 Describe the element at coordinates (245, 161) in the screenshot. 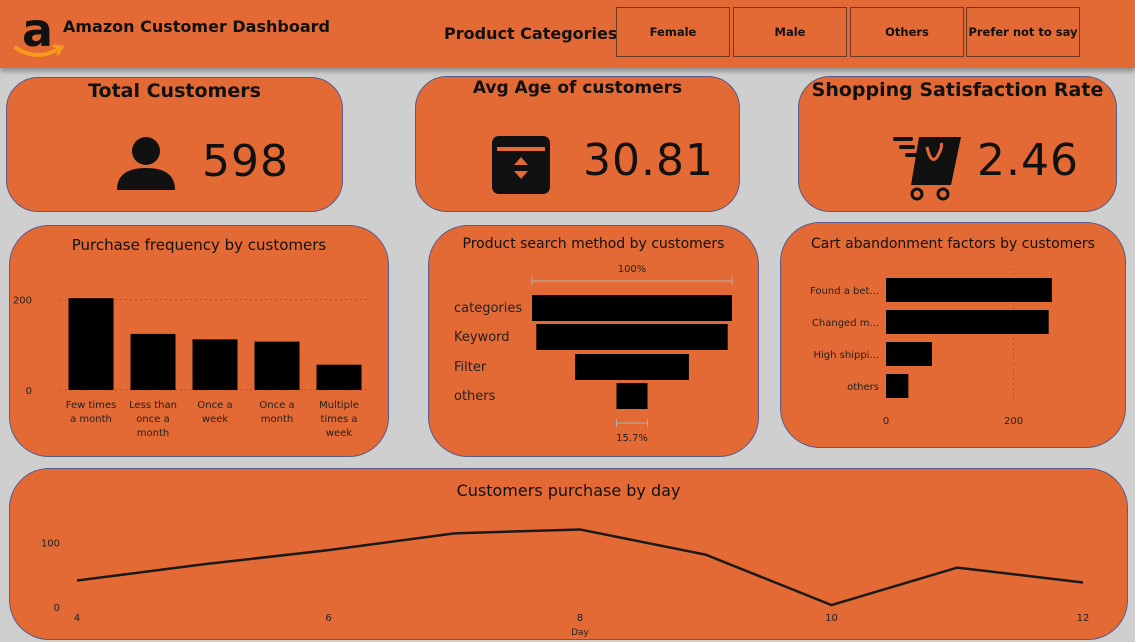

I see `kpi-value: 598` at that location.